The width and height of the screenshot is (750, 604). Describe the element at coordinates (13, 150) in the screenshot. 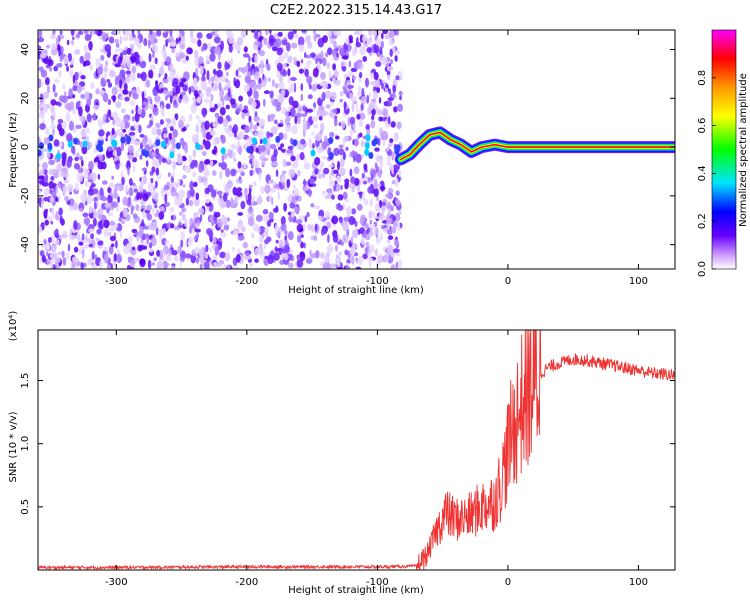

I see `spectrogram-y-label: Frequency (Hz)` at that location.